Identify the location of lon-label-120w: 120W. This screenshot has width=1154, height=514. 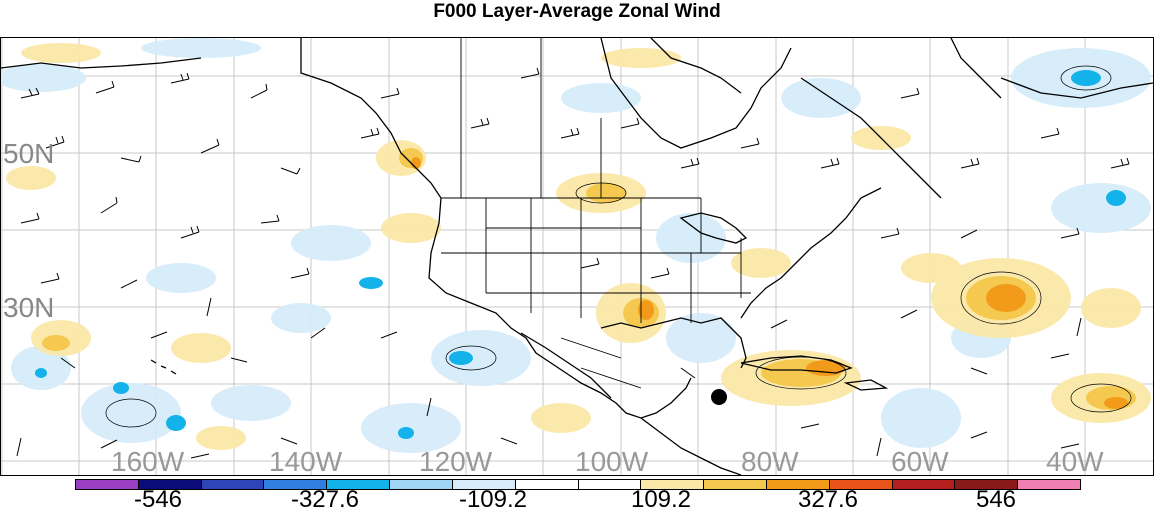
(456, 461).